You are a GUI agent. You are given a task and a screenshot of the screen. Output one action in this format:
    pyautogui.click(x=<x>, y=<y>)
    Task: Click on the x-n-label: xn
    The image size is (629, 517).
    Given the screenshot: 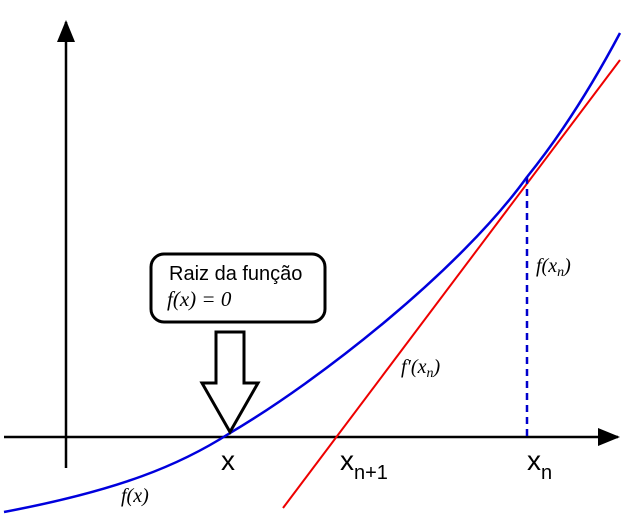 What is the action you would take?
    pyautogui.click(x=539, y=464)
    